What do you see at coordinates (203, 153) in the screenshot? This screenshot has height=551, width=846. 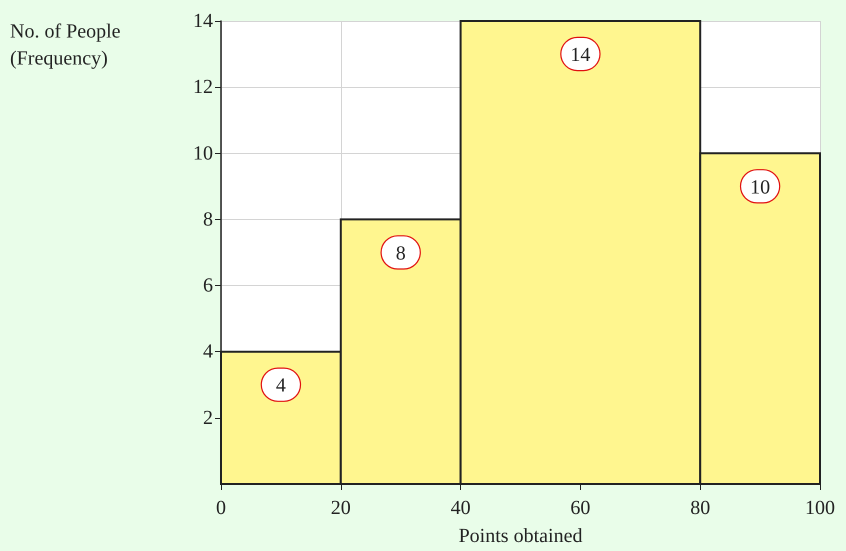 I see `y-tick-label: 10` at bounding box center [203, 153].